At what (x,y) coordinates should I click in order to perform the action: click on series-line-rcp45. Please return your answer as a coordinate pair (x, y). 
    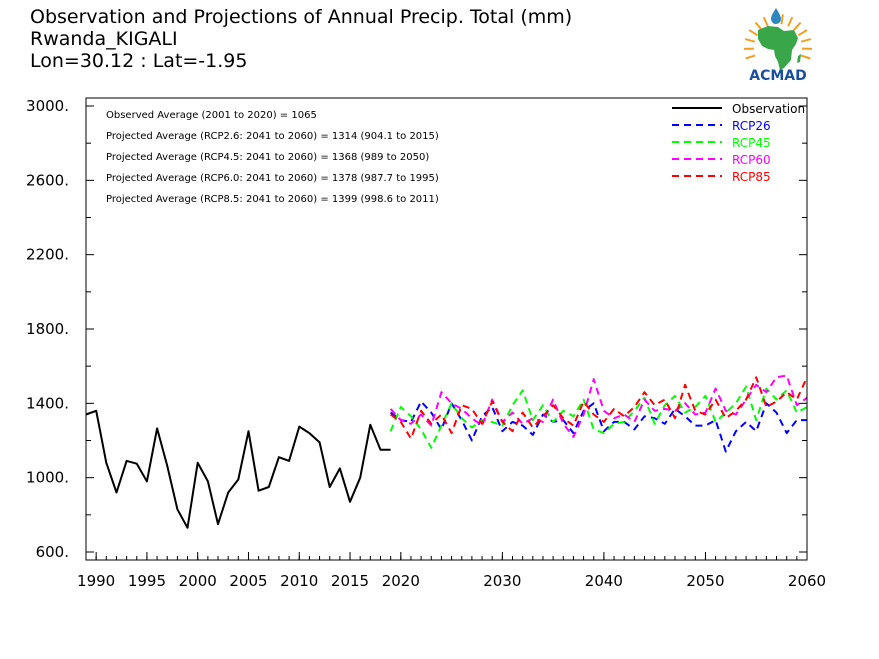
    Looking at the image, I should click on (598, 417).